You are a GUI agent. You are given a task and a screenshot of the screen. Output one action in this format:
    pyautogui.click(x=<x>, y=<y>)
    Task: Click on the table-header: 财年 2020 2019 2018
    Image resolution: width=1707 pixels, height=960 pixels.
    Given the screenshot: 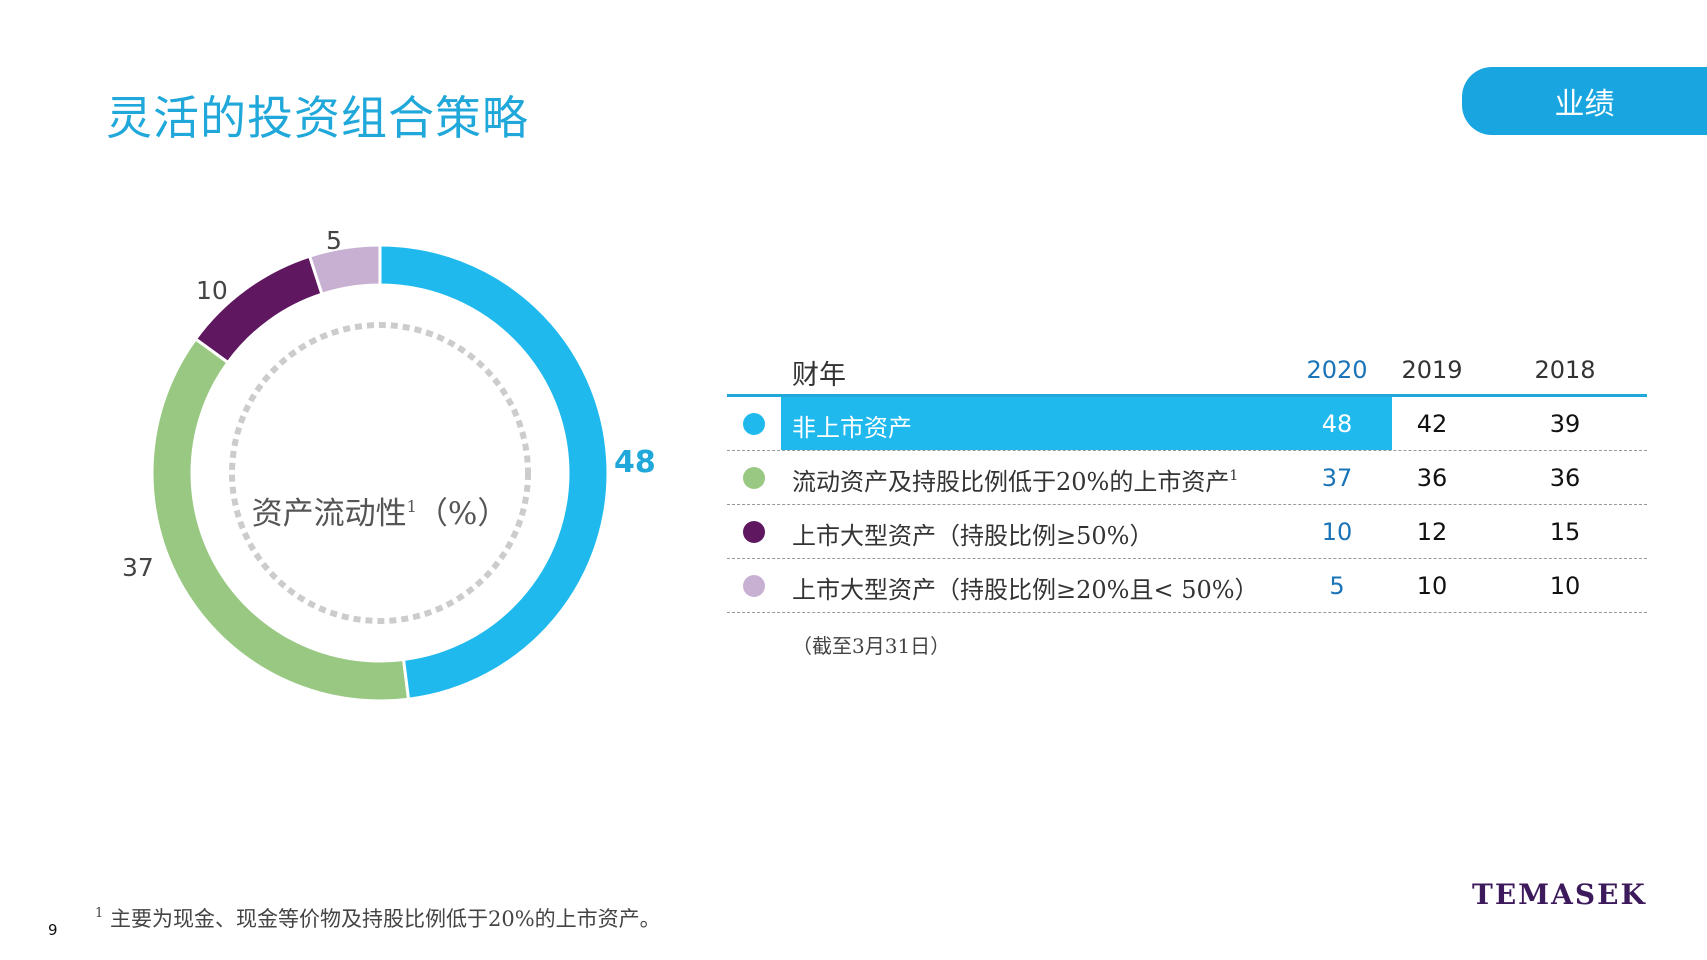 What is the action you would take?
    pyautogui.click(x=1187, y=371)
    